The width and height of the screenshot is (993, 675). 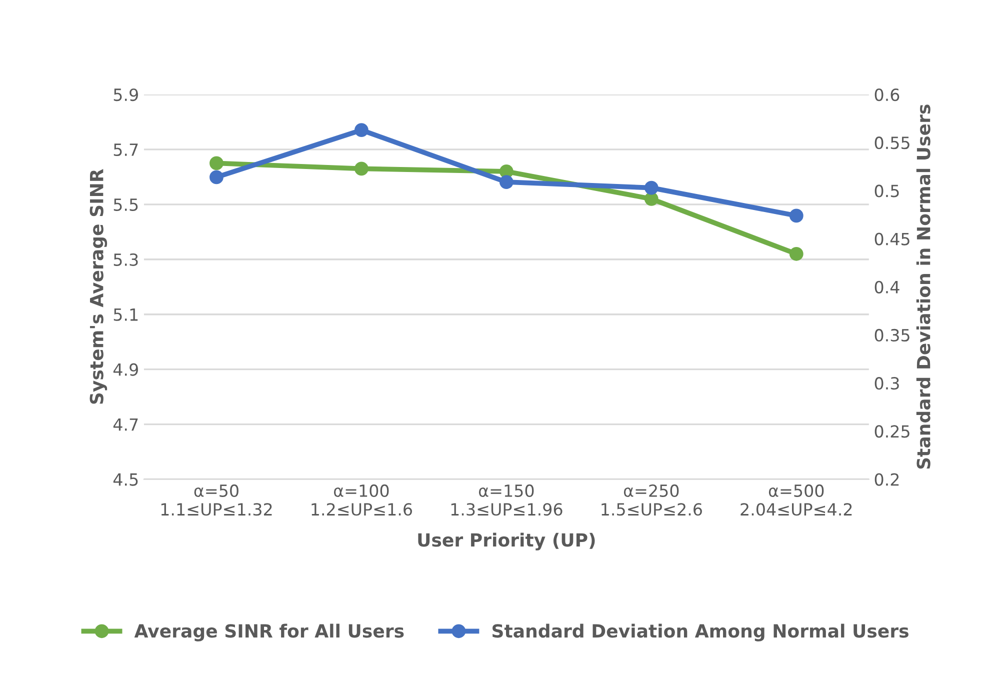 I want to click on y-tick-label: 5.7, so click(x=126, y=150).